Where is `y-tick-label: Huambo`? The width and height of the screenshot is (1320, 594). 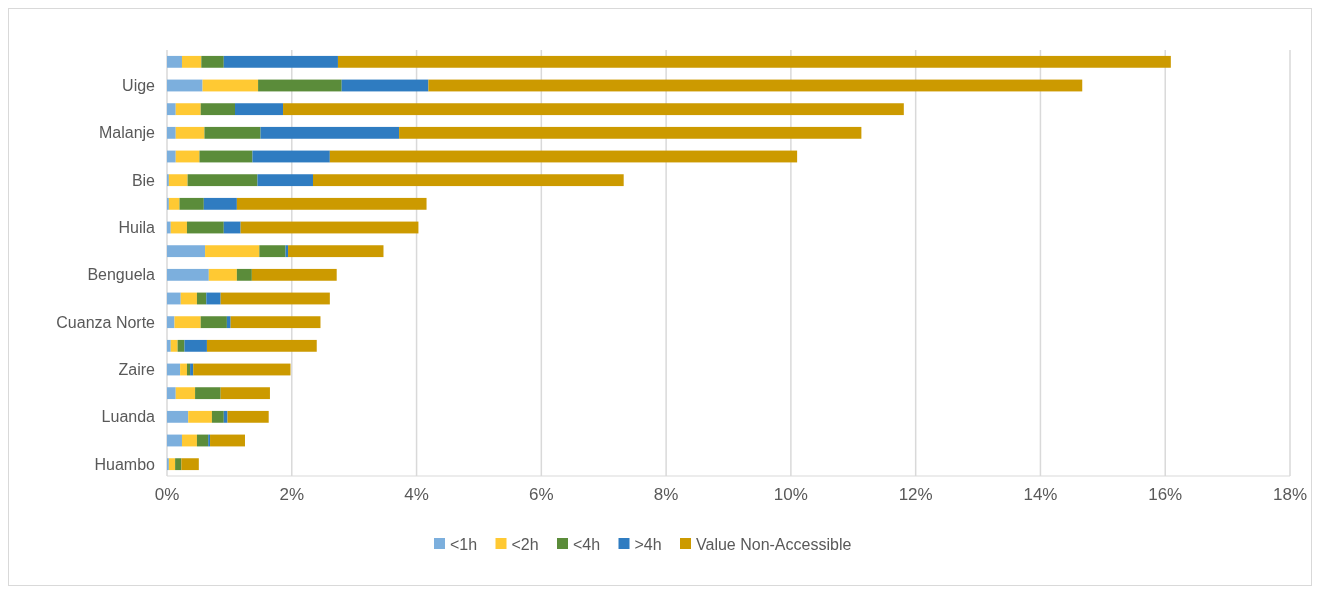 y-tick-label: Huambo is located at coordinates (125, 464).